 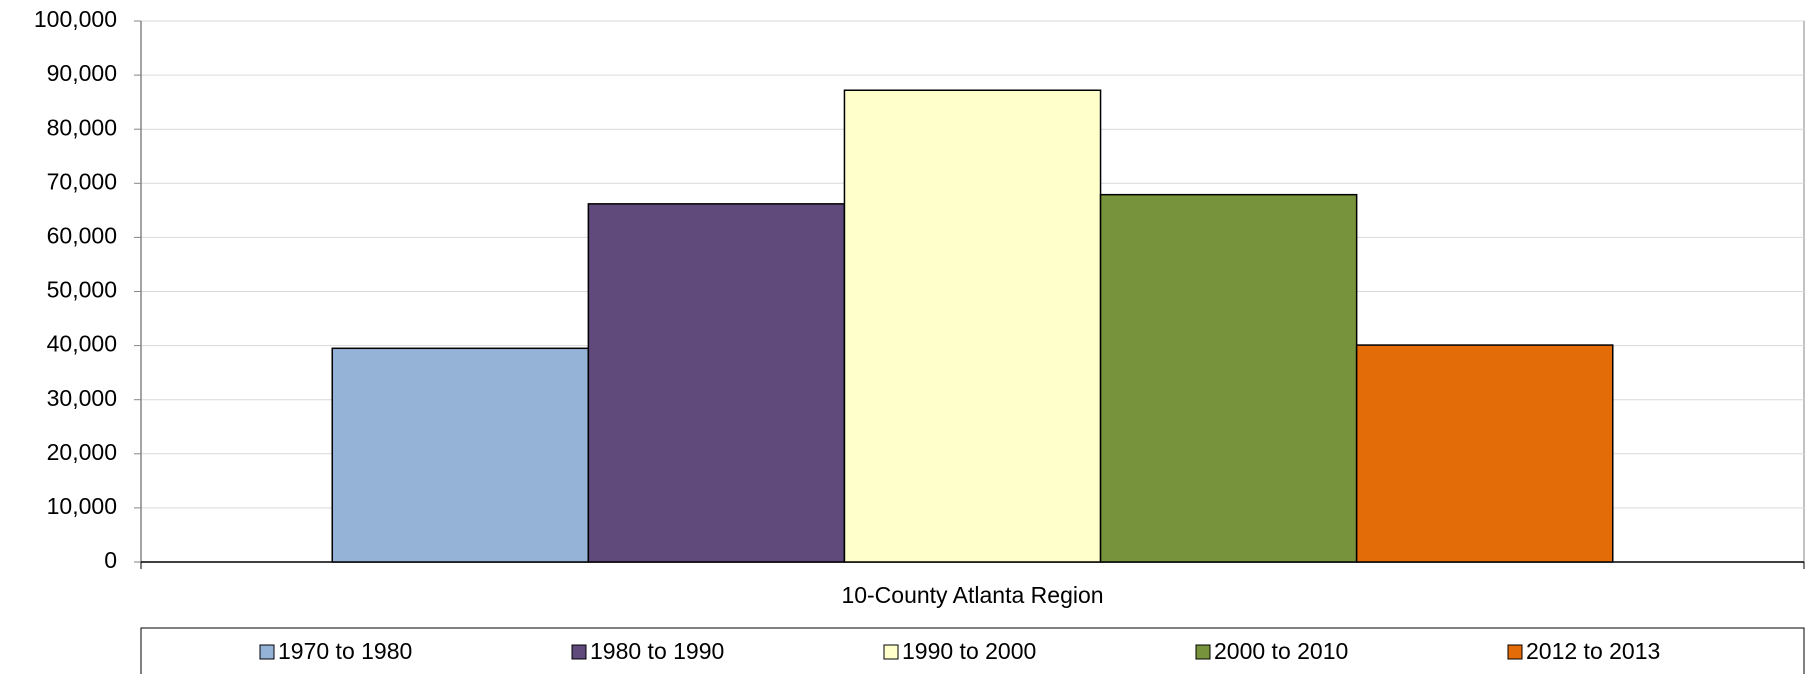 What do you see at coordinates (1281, 651) in the screenshot?
I see `legend-label: 2000 to 2010` at bounding box center [1281, 651].